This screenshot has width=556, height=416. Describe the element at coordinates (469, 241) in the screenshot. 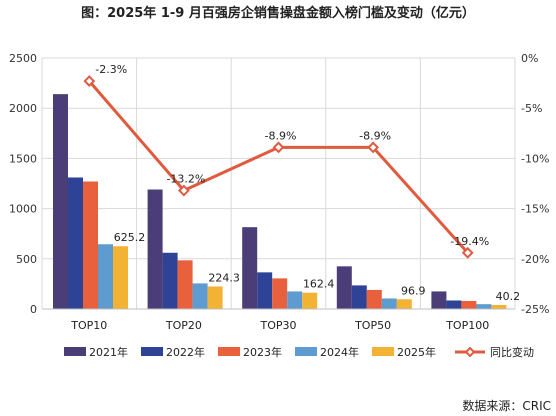

I see `line-data-label: -19.4%` at that location.